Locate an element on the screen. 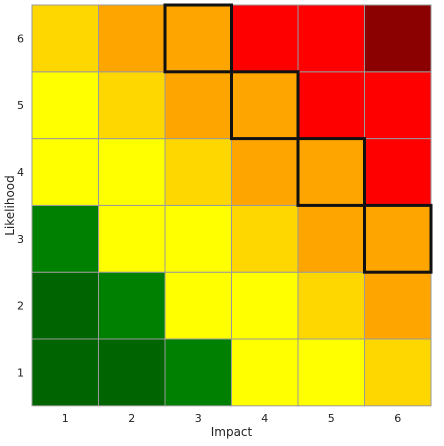 This screenshot has height=446, width=444. y-tick-label: 1 is located at coordinates (20, 372).